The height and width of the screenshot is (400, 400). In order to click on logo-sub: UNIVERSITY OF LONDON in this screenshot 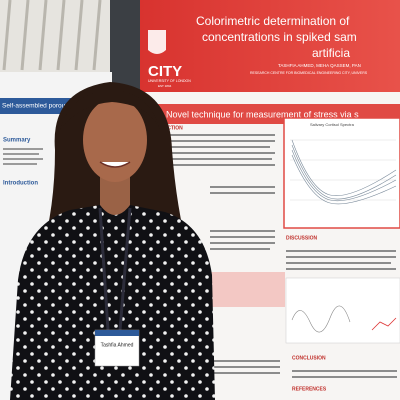, I will do `click(169, 81)`.